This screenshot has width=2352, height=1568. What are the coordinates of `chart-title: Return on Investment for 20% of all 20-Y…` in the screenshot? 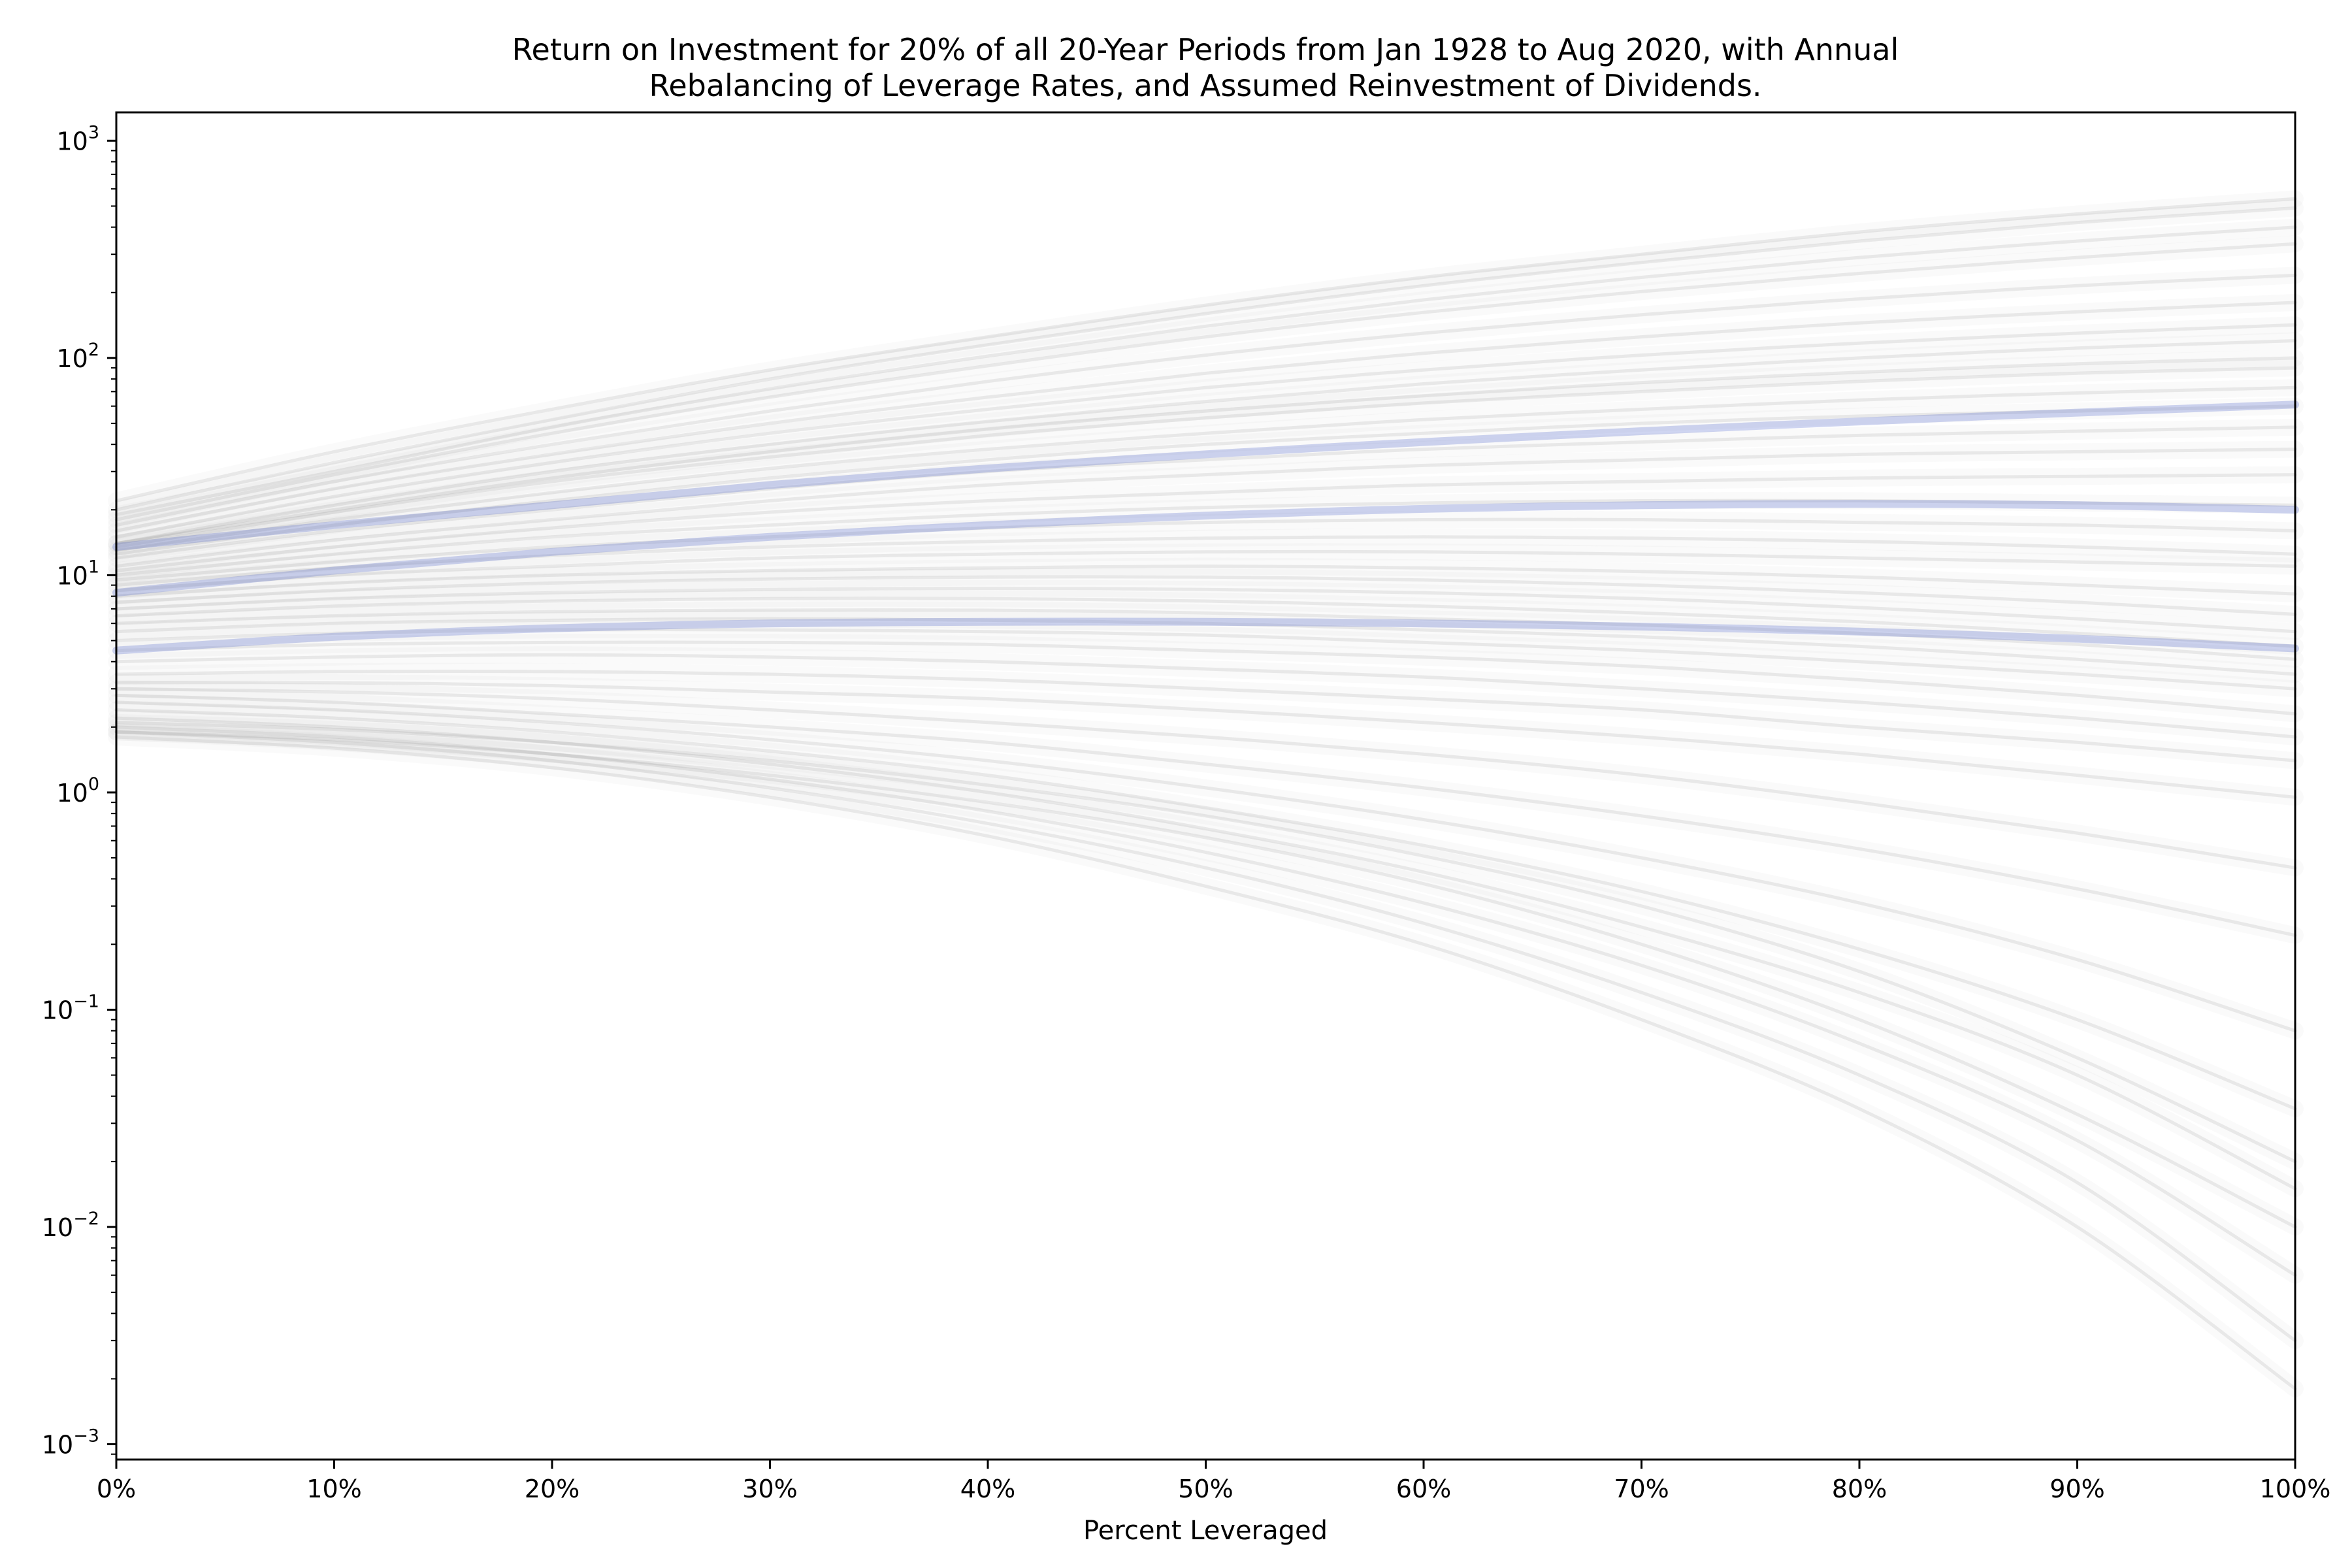 It's located at (1205, 49).